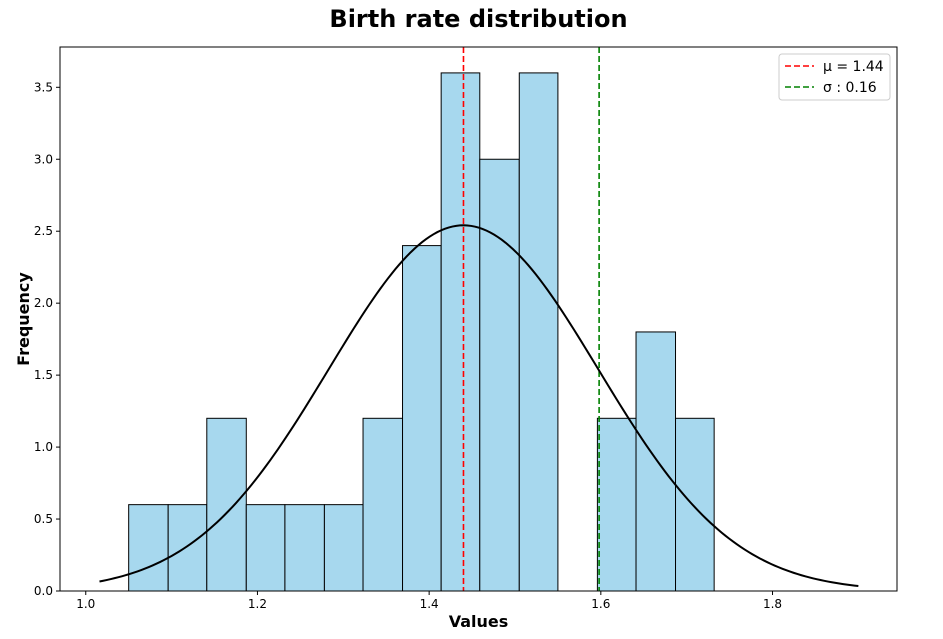  Describe the element at coordinates (43, 447) in the screenshot. I see `y-tick-label: 1.0` at that location.